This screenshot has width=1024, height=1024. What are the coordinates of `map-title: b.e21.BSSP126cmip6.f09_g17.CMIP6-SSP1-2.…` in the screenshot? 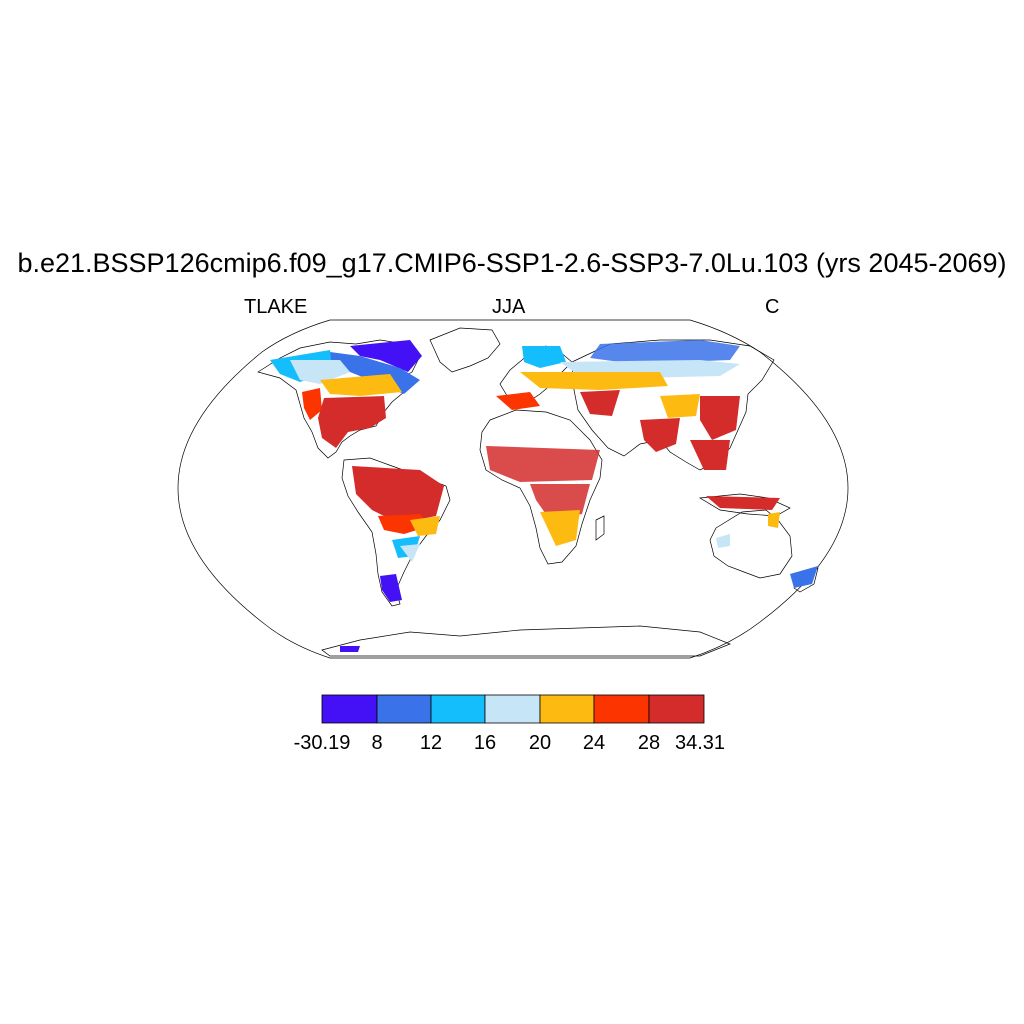 It's located at (512, 263).